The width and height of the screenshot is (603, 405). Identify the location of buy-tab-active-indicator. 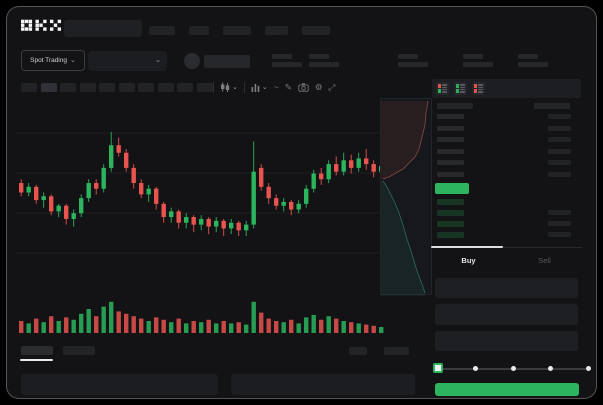
(467, 247).